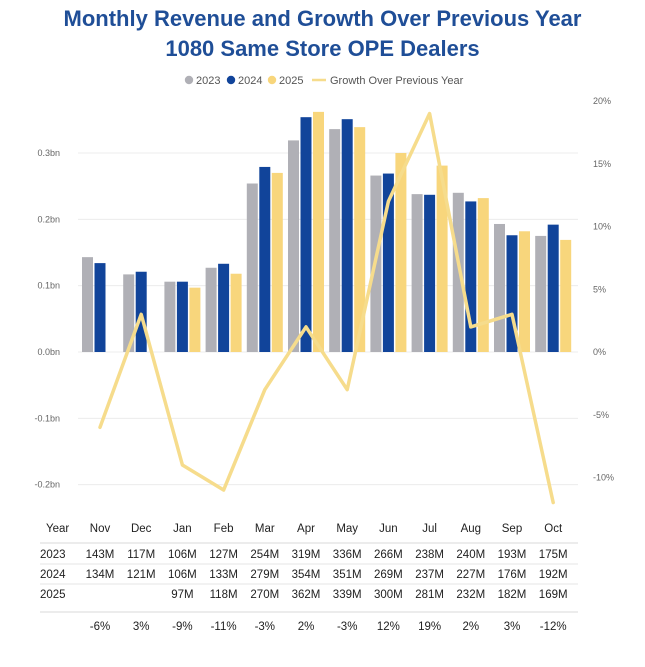 The width and height of the screenshot is (645, 667). What do you see at coordinates (100, 555) in the screenshot?
I see `table-cell: 143M` at bounding box center [100, 555].